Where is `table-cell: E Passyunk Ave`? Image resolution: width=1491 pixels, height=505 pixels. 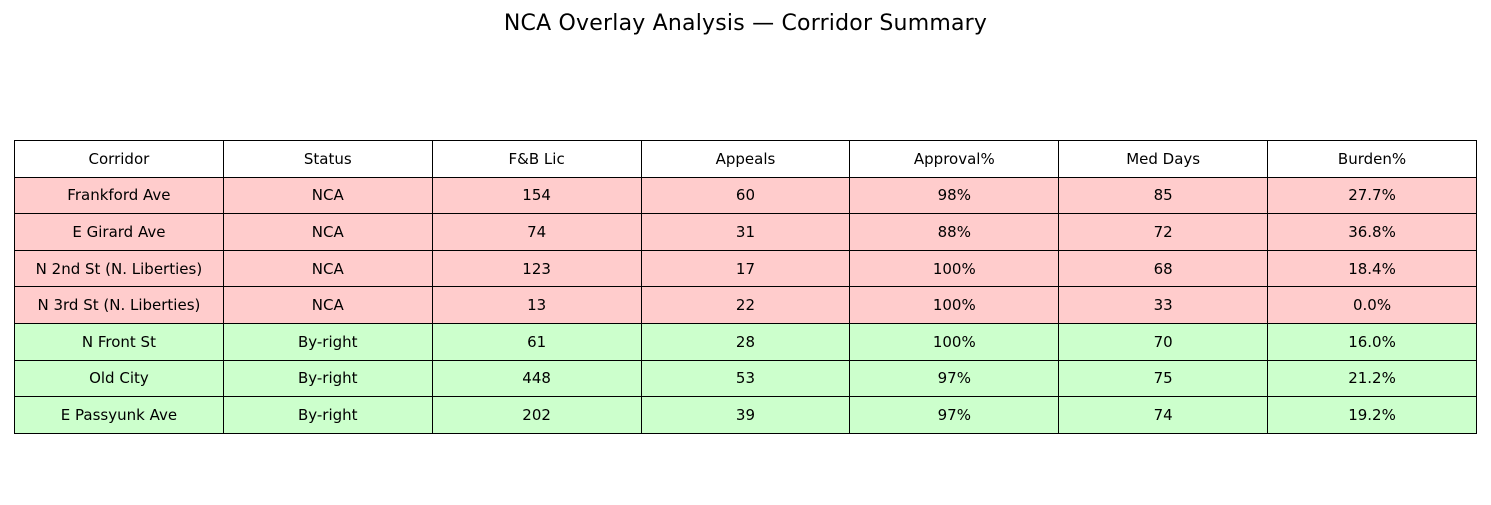 table-cell: E Passyunk Ave is located at coordinates (119, 415).